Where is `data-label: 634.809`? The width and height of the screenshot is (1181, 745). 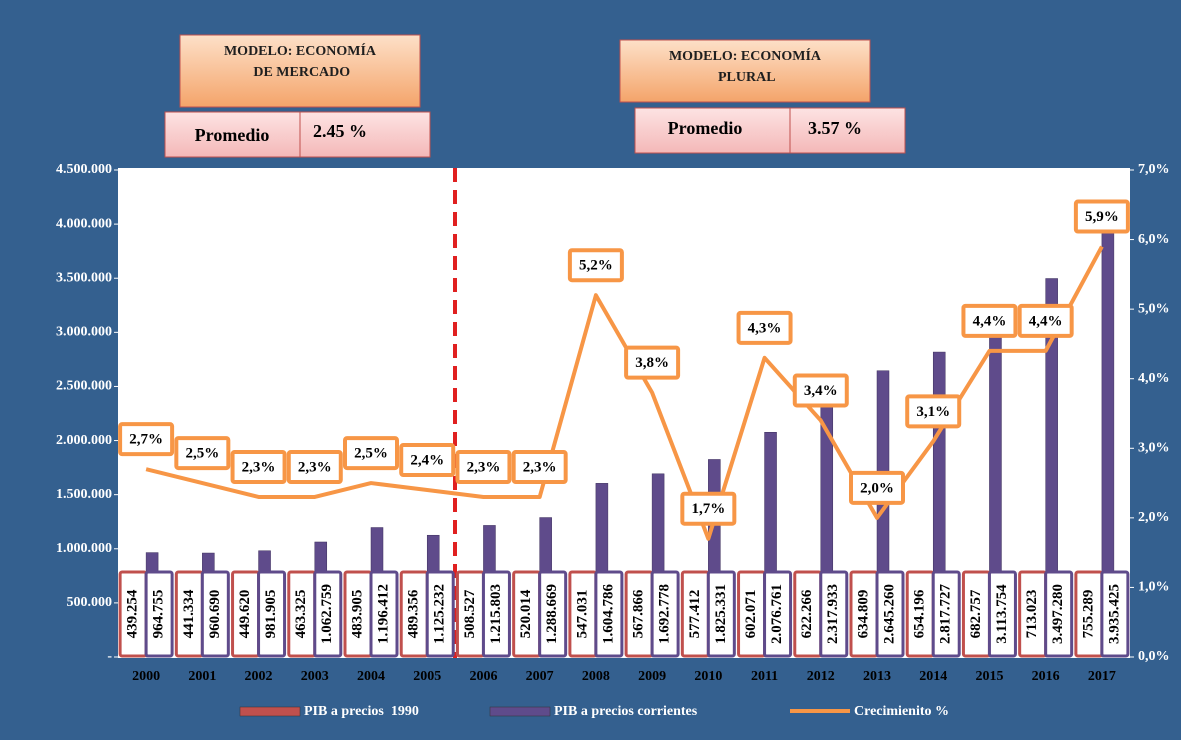 data-label: 634.809 is located at coordinates (863, 614).